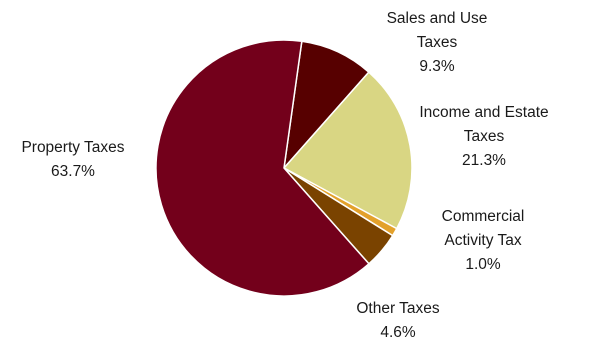 Image resolution: width=592 pixels, height=343 pixels. I want to click on slice-label: Income and Estate Taxes 21.3%, so click(483, 136).